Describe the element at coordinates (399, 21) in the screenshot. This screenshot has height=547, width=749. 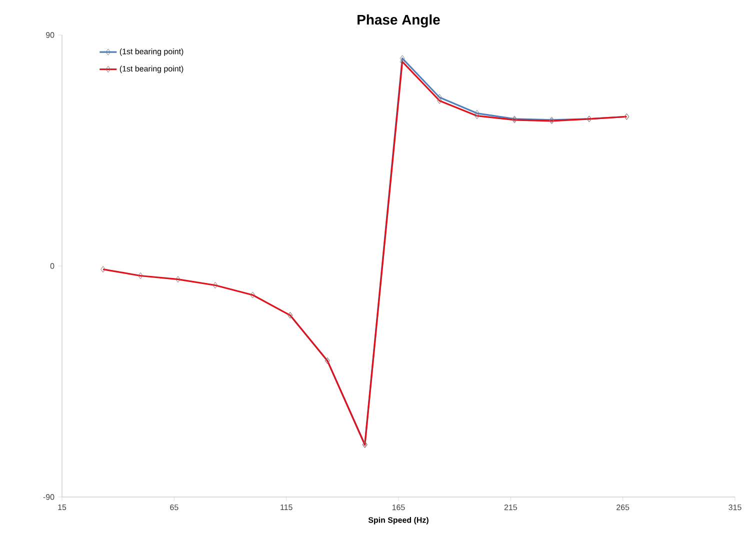
I see `chart-title: Phase Angle` at that location.